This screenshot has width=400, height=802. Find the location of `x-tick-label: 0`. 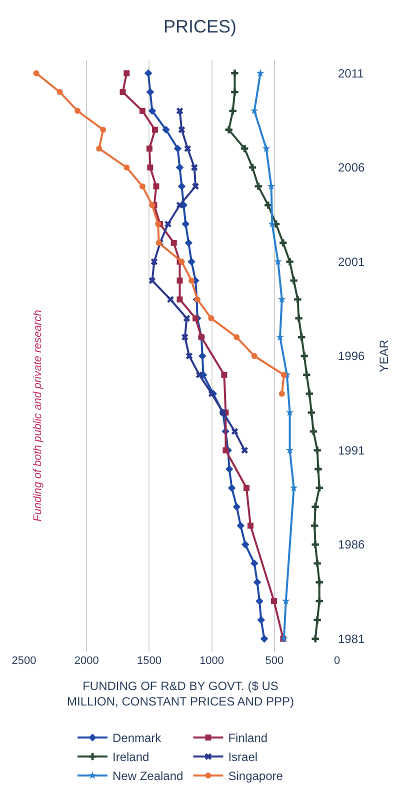

x-tick-label: 0 is located at coordinates (337, 661).